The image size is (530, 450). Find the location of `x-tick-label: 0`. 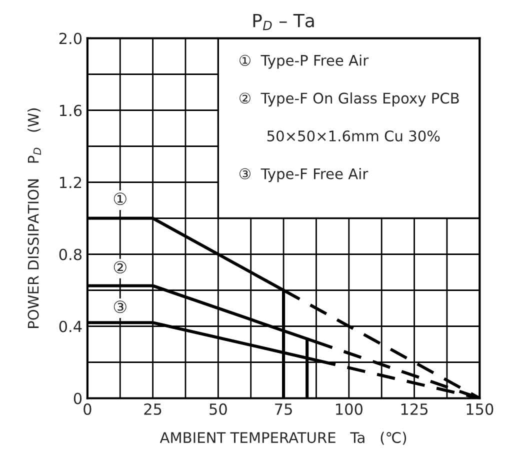

x-tick-label: 0 is located at coordinates (88, 409).